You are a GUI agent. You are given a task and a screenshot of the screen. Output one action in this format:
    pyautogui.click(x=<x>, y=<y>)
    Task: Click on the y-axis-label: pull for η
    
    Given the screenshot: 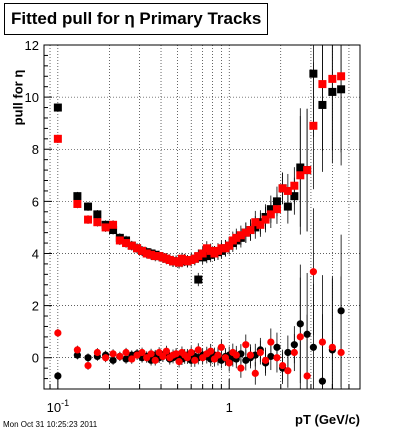 What is the action you would take?
    pyautogui.click(x=18, y=97)
    